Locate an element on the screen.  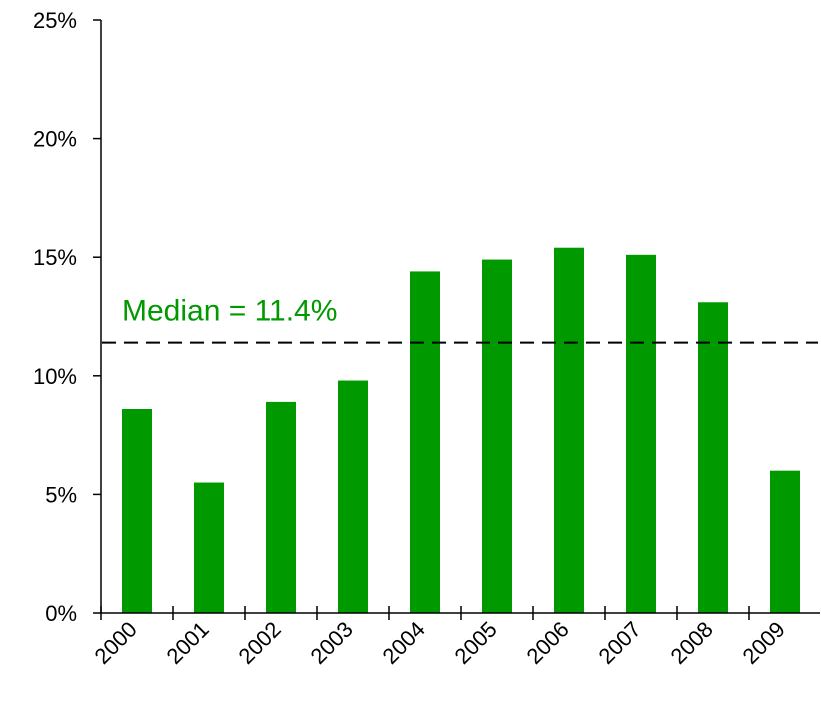
x-axis-ticks: 2000 2001 2002 2003 2004 2005 2006 2007 2008 2009 is located at coordinates (440, 637).